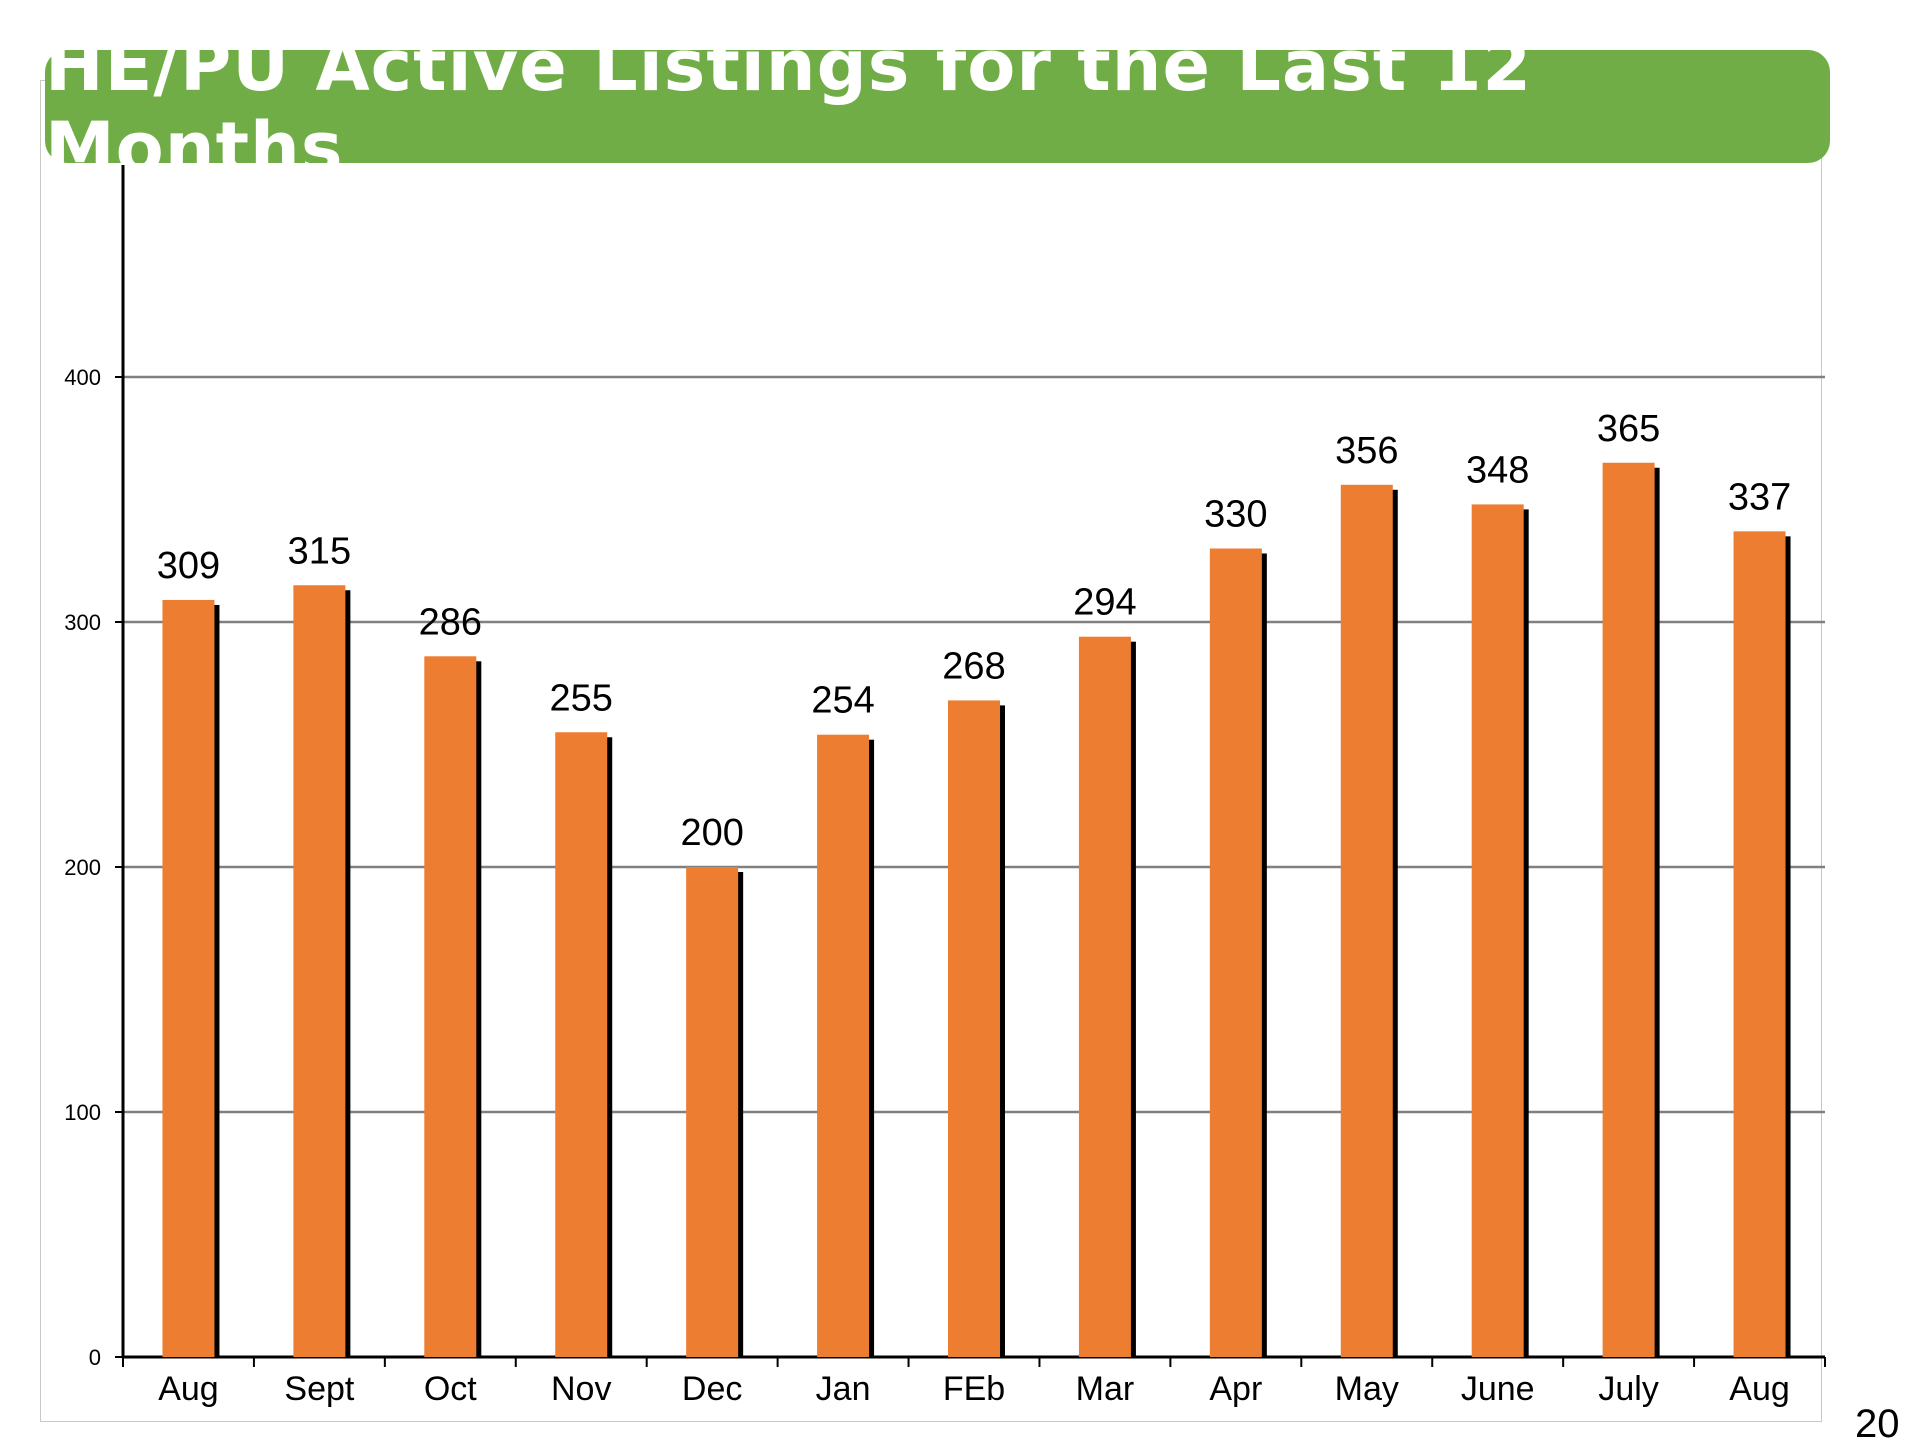 The image size is (1920, 1447). What do you see at coordinates (319, 551) in the screenshot?
I see `data-label: 315` at bounding box center [319, 551].